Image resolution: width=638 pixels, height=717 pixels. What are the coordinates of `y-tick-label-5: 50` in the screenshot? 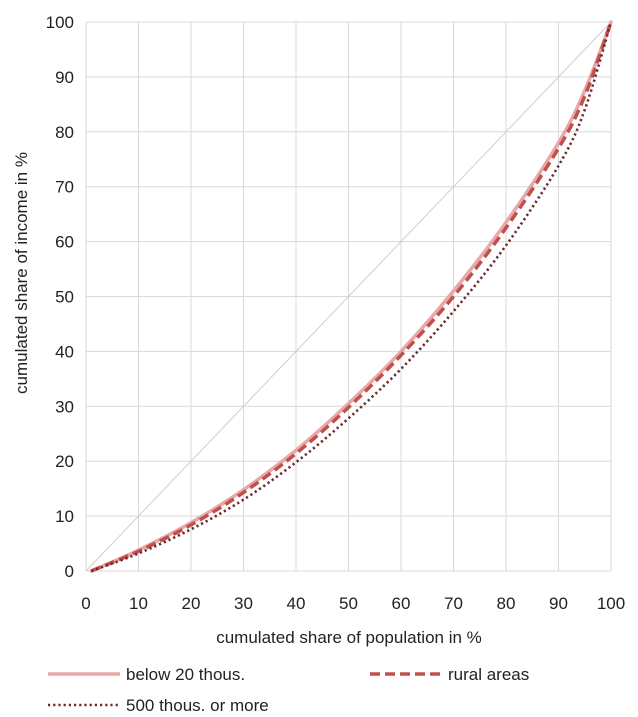 It's located at (64, 297).